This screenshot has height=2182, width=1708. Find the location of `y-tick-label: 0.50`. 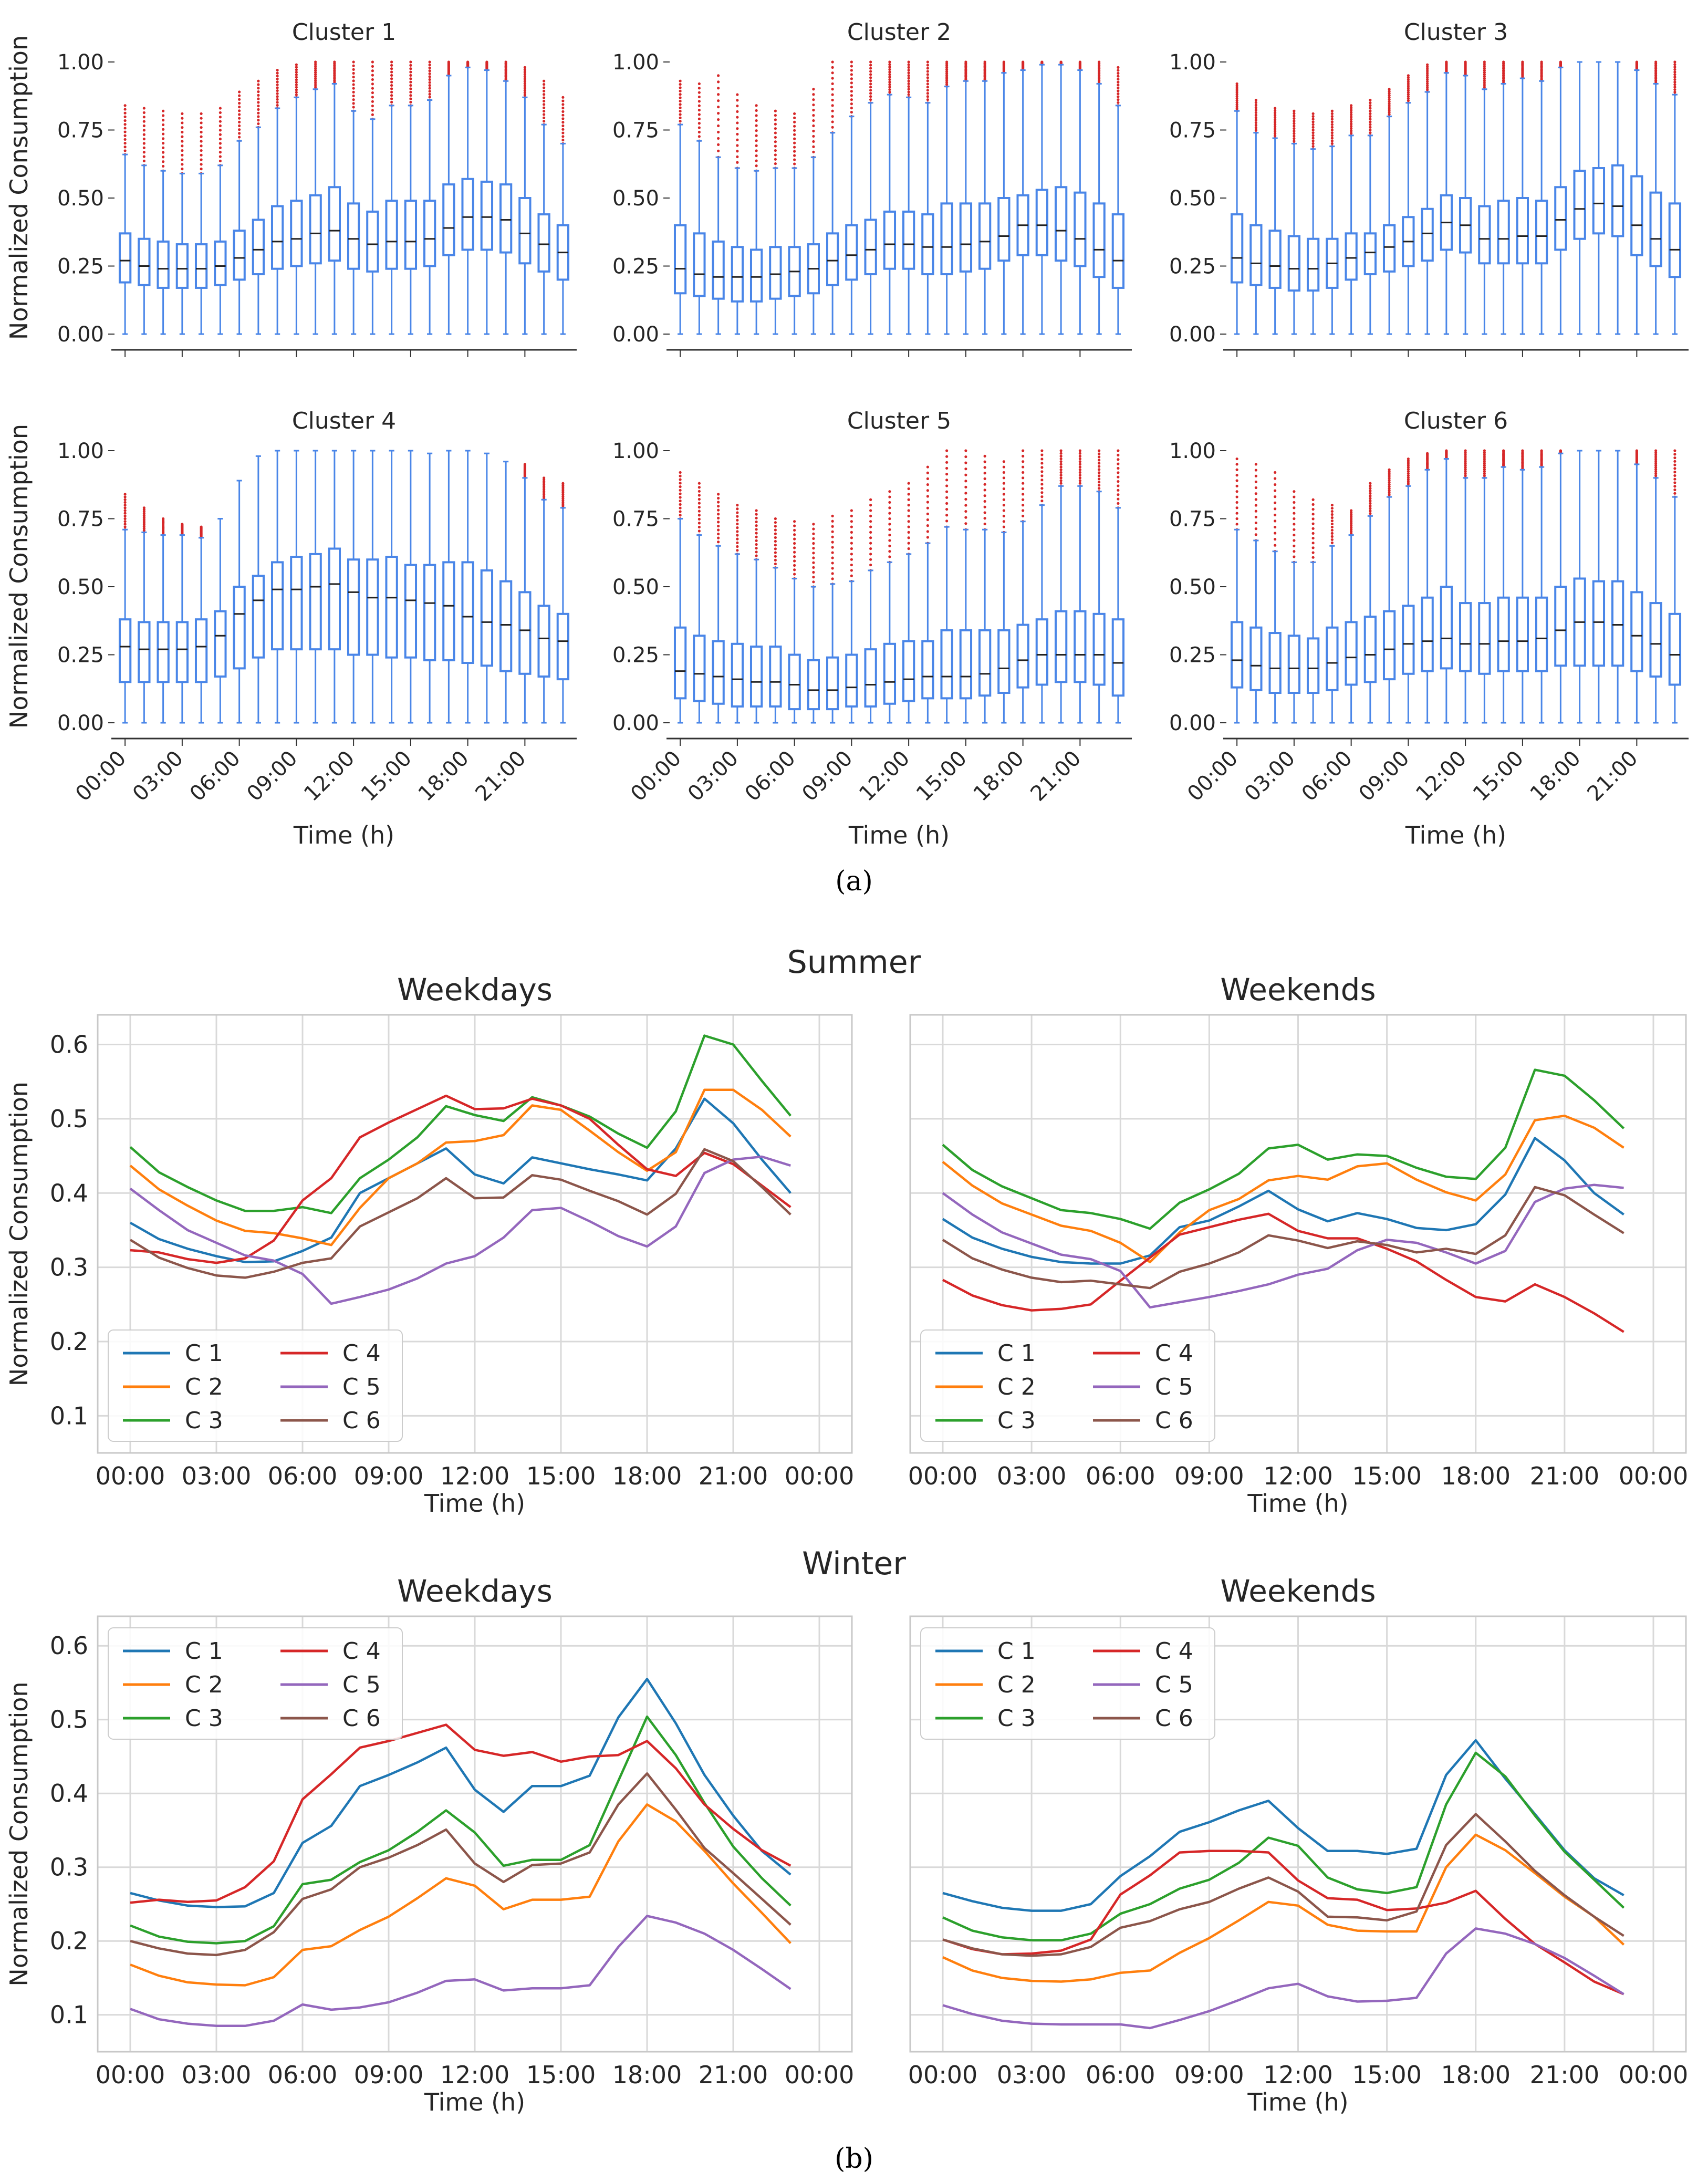

y-tick-label: 0.50 is located at coordinates (80, 198).